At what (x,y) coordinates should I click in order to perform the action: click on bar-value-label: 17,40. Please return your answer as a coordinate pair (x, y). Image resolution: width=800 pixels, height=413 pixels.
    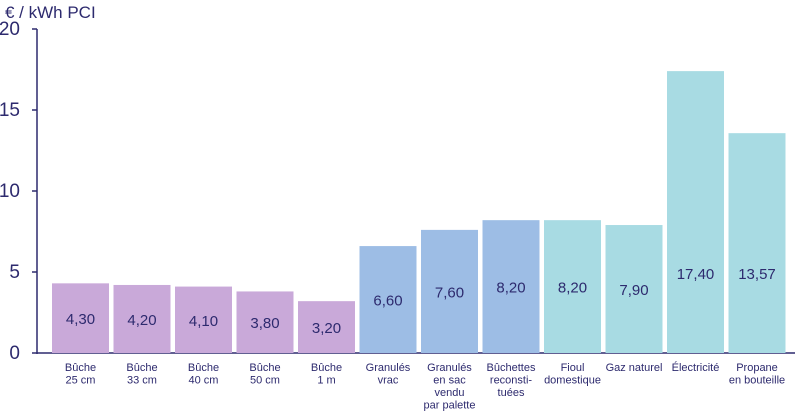
    Looking at the image, I should click on (696, 274).